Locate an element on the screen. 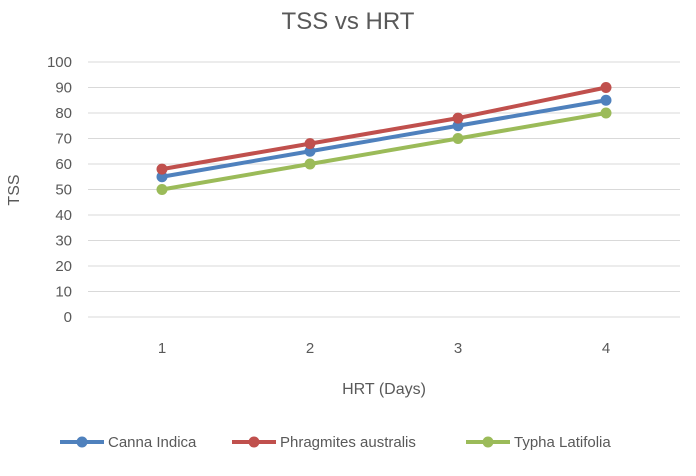 The image size is (696, 476). y-axis-label: TSS is located at coordinates (14, 189).